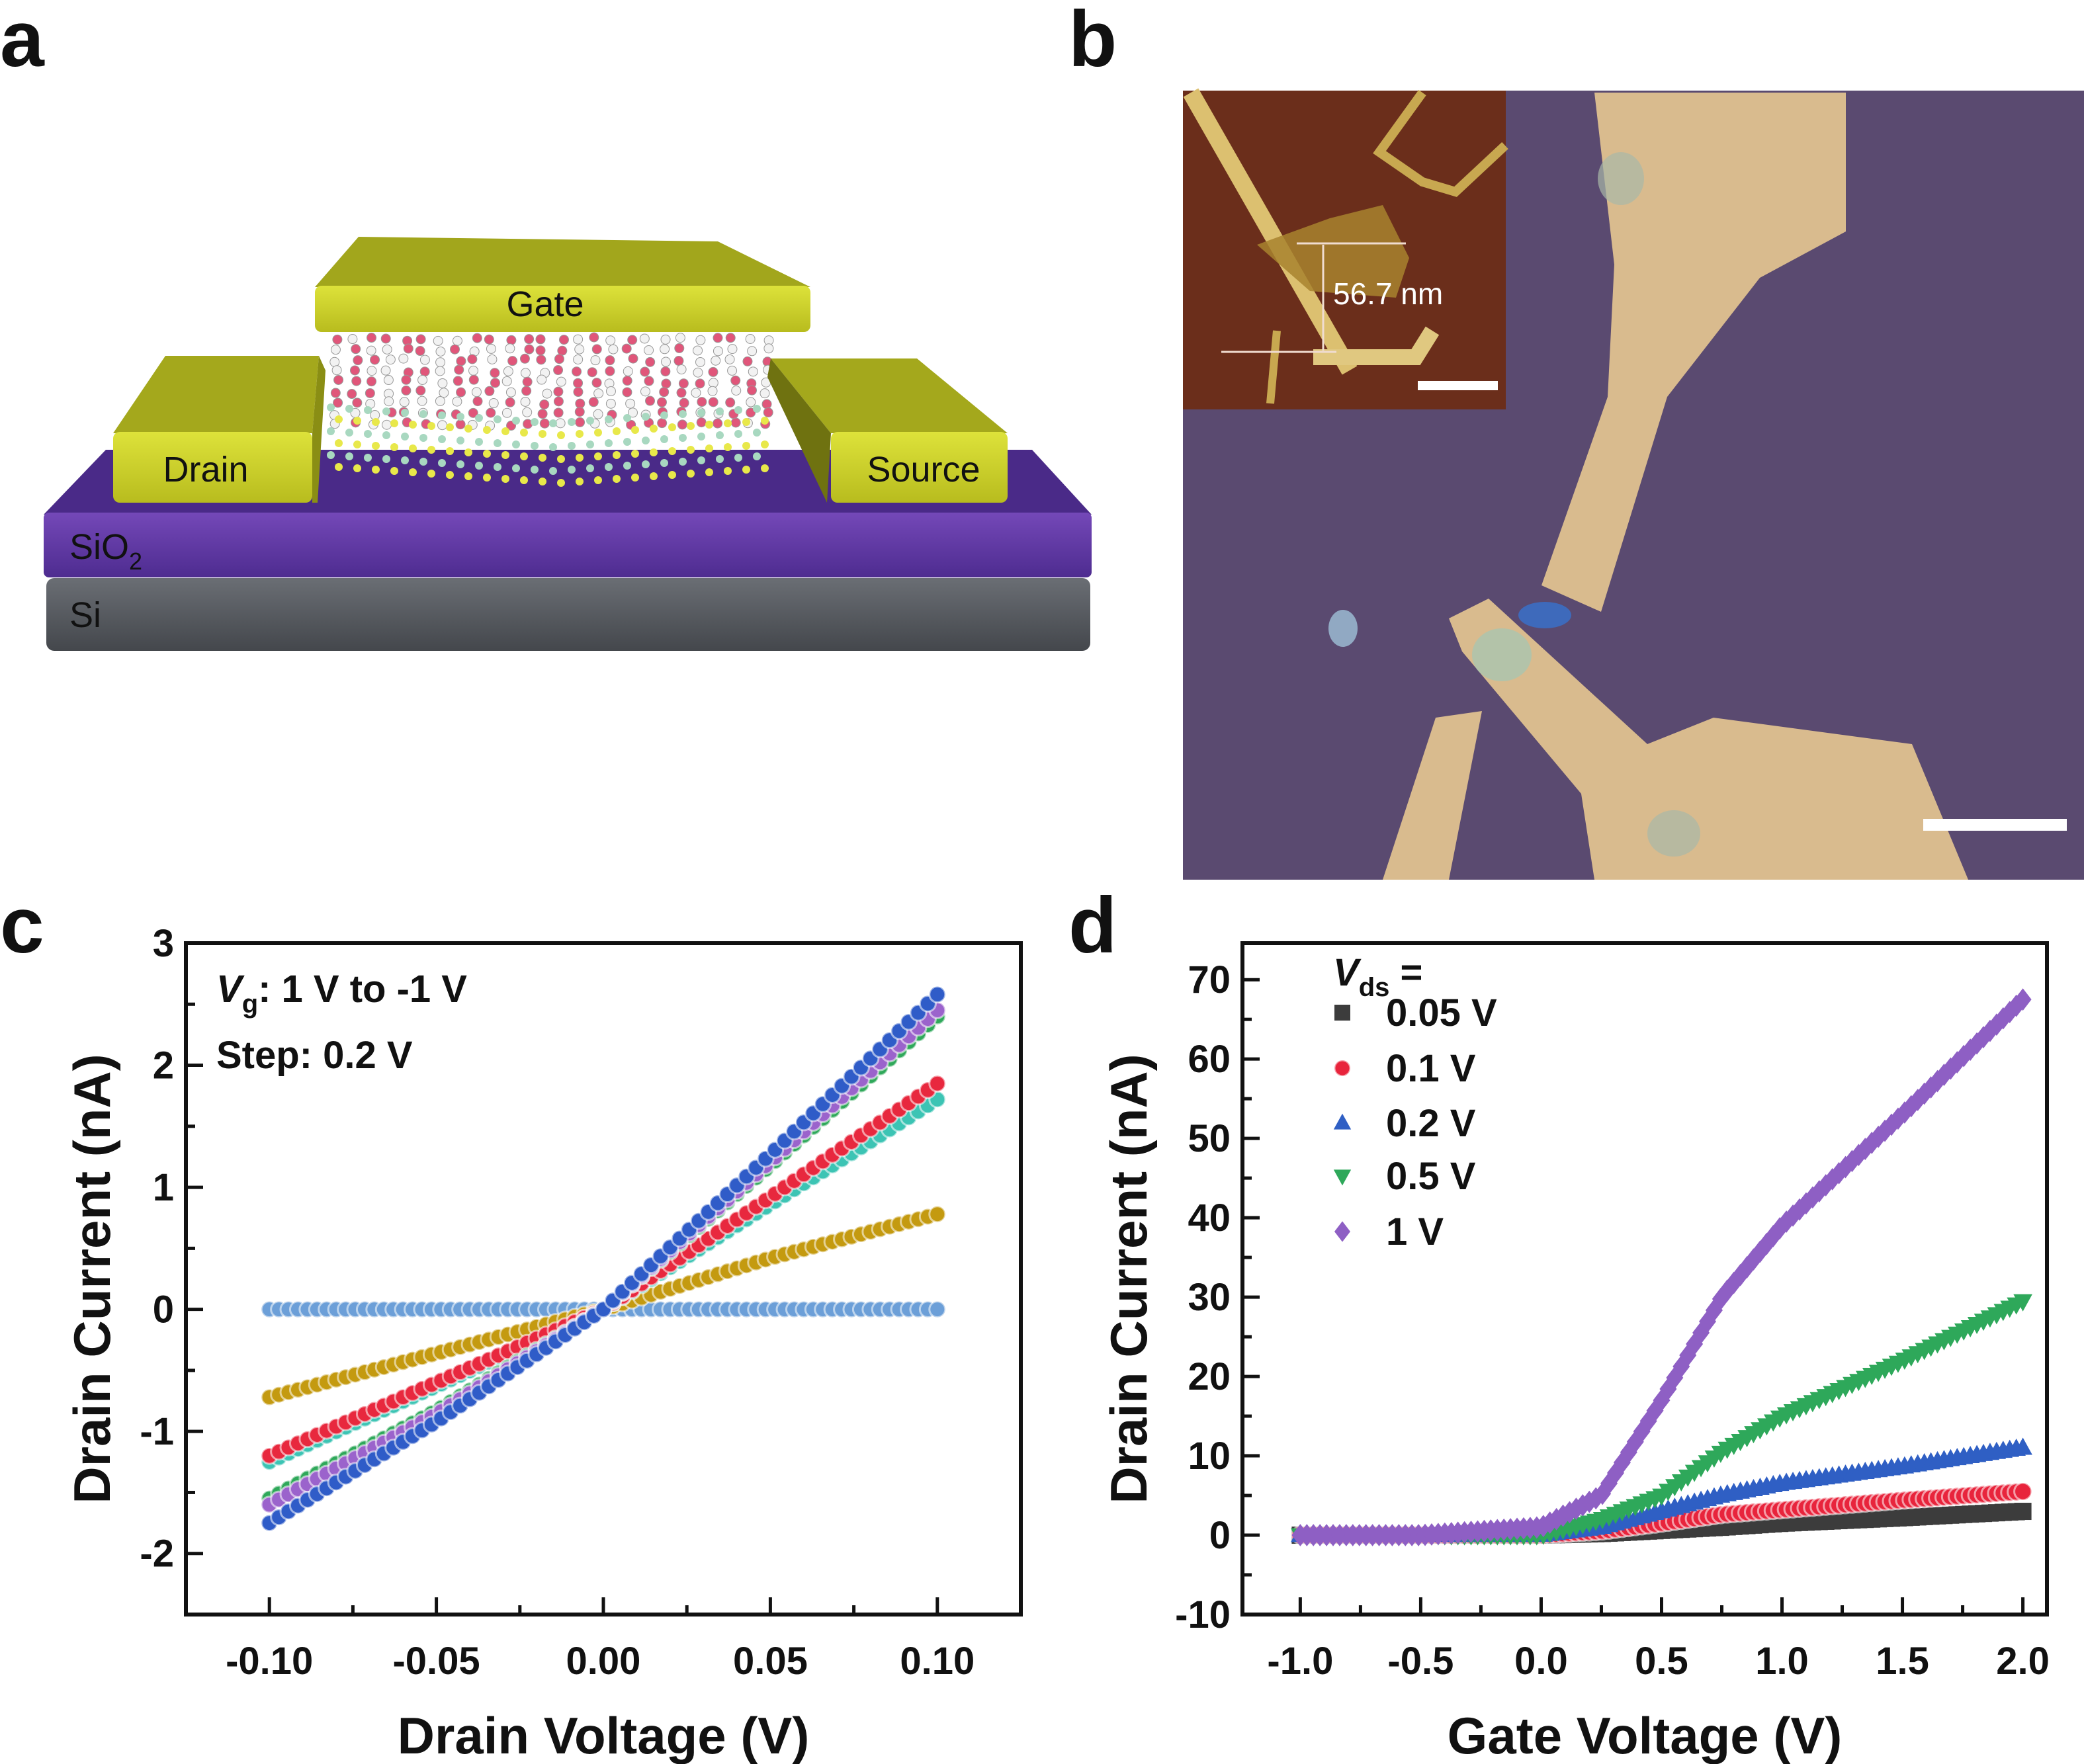  I want to click on x-tick-label: -0.05, so click(436, 1662).